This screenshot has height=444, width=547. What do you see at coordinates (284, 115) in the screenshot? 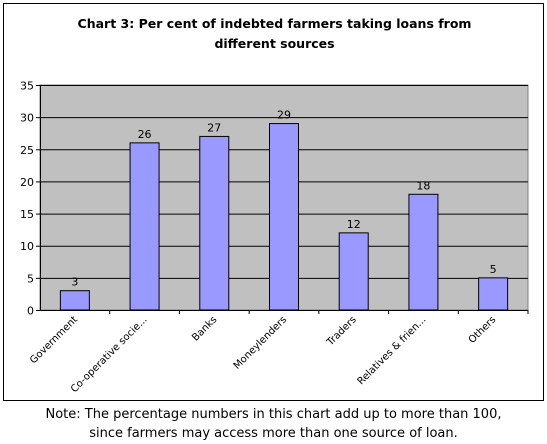
I see `data-label: 29` at bounding box center [284, 115].